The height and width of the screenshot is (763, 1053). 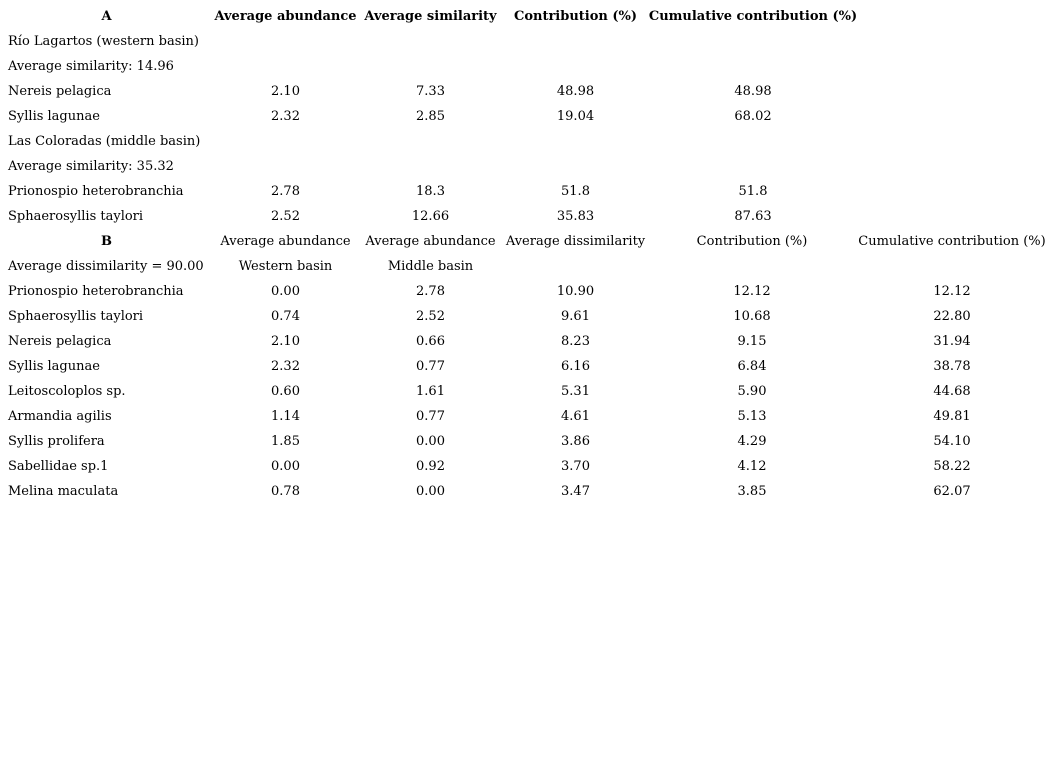 I want to click on avg-dissimilarity-label: Average dissimilarity = 90.00, so click(x=106, y=266).